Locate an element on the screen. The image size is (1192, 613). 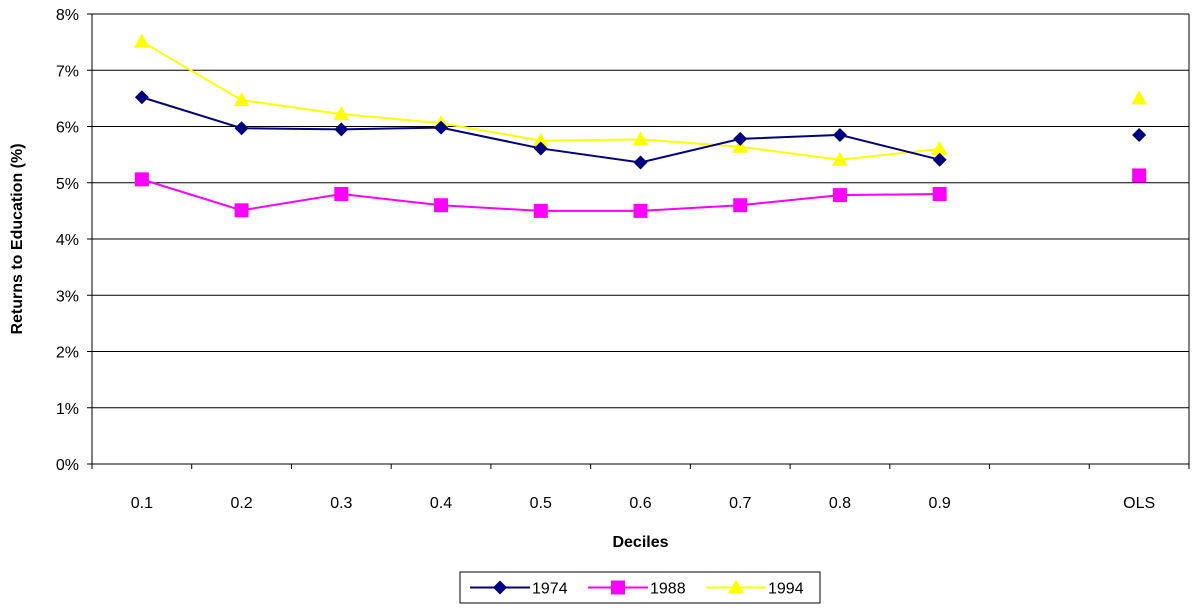
x-tick-label: 0.1 is located at coordinates (142, 503).